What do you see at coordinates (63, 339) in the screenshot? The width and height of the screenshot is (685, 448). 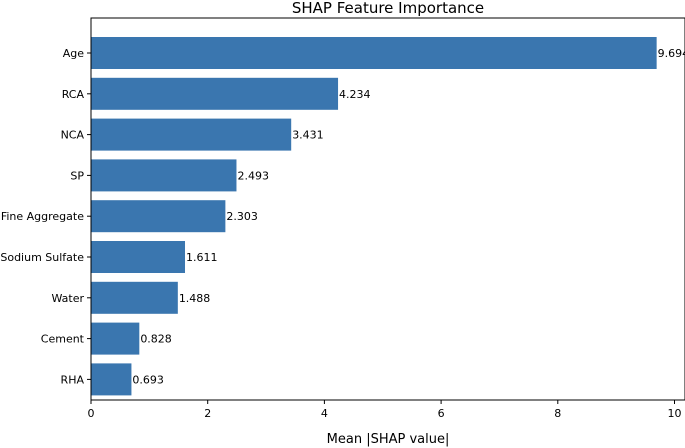 I see `y-tick-label: Cement` at bounding box center [63, 339].